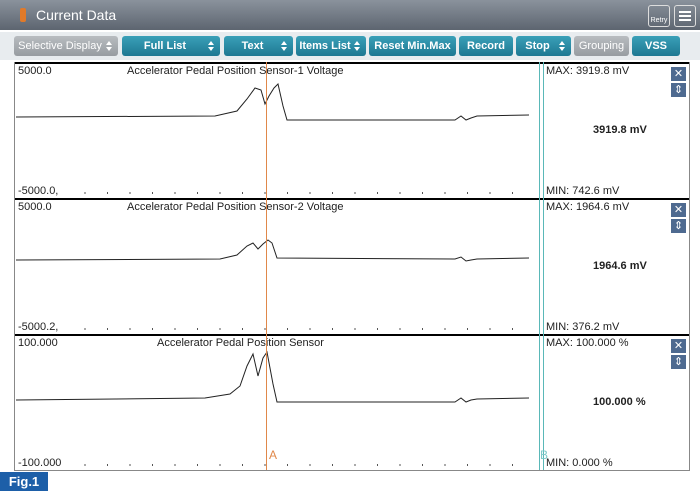  What do you see at coordinates (579, 463) in the screenshot?
I see `min-value: MIN: 0.000 %` at bounding box center [579, 463].